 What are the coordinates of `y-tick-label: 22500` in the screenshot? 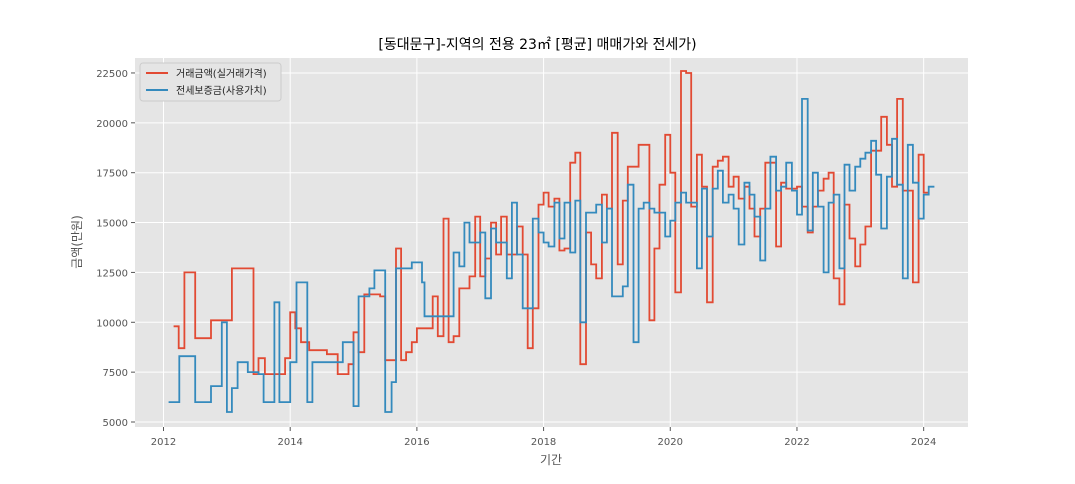 It's located at (112, 74).